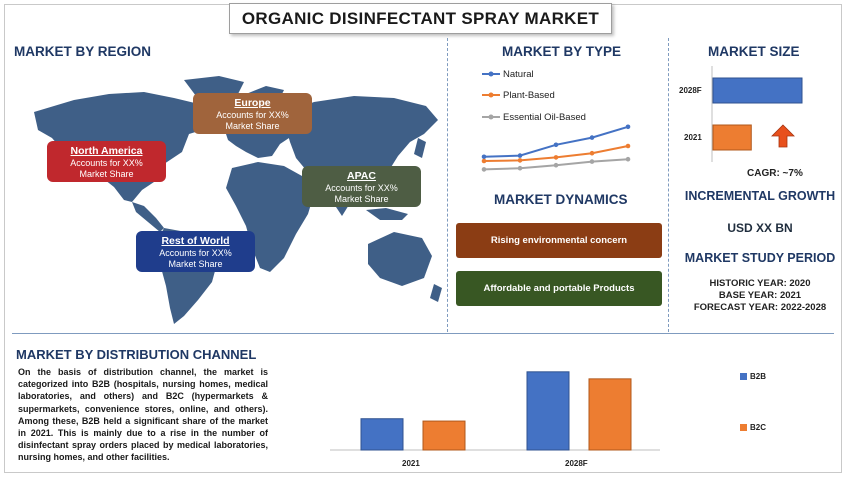 The width and height of the screenshot is (846, 477). What do you see at coordinates (491, 117) in the screenshot?
I see `legend-swatch-essential-oil` at bounding box center [491, 117].